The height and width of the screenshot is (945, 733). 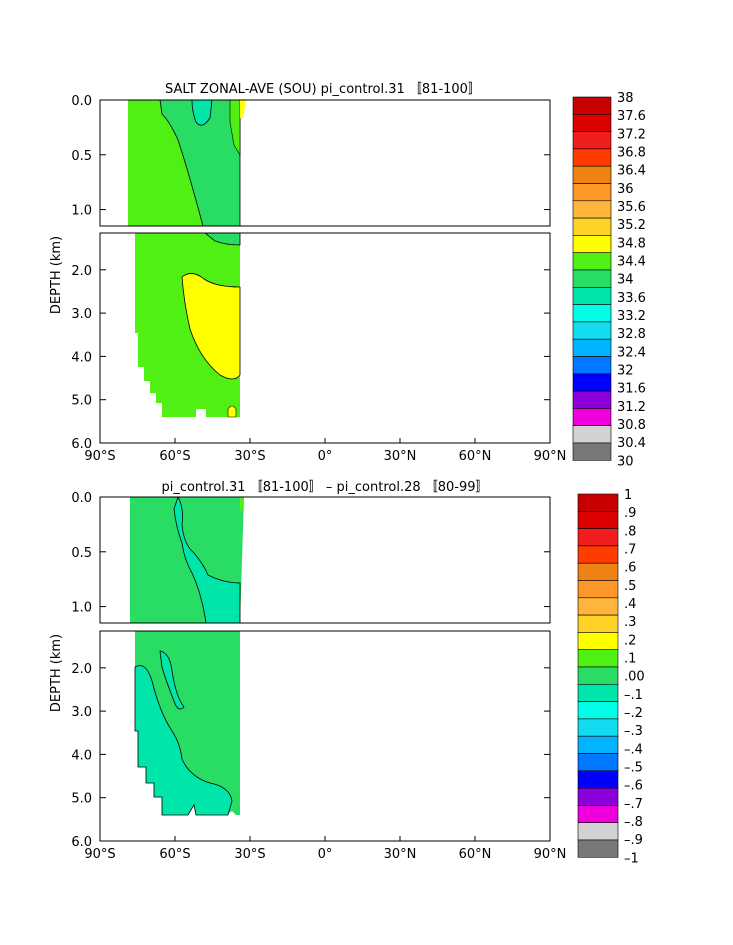 What do you see at coordinates (631, 334) in the screenshot?
I see `colorbar-label: 32.8` at bounding box center [631, 334].